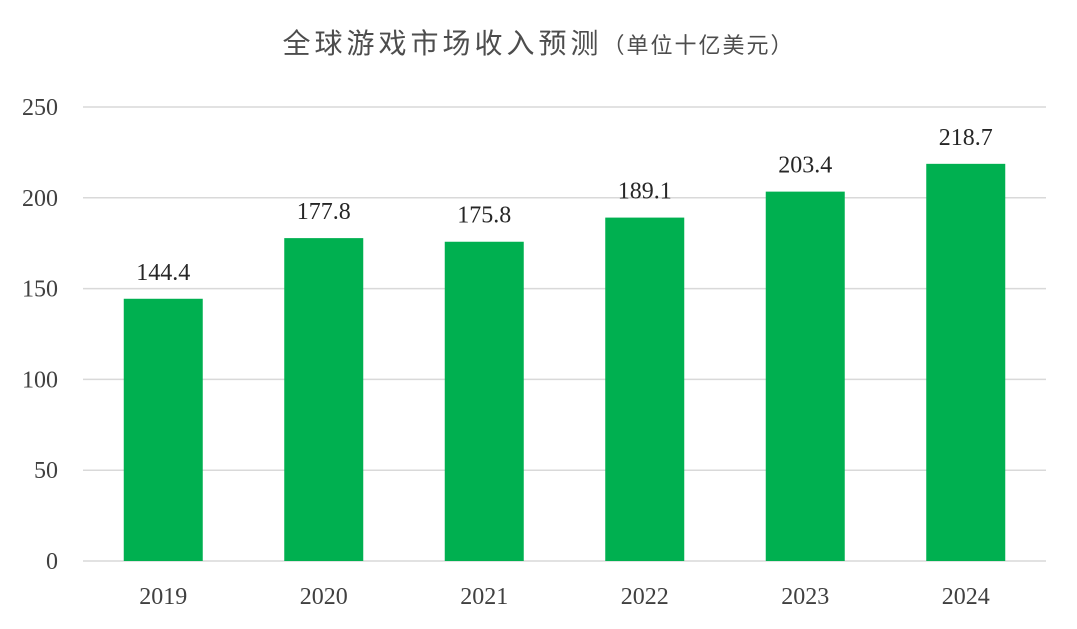 The width and height of the screenshot is (1077, 629). What do you see at coordinates (163, 597) in the screenshot?
I see `x-tick-label: 2019` at bounding box center [163, 597].